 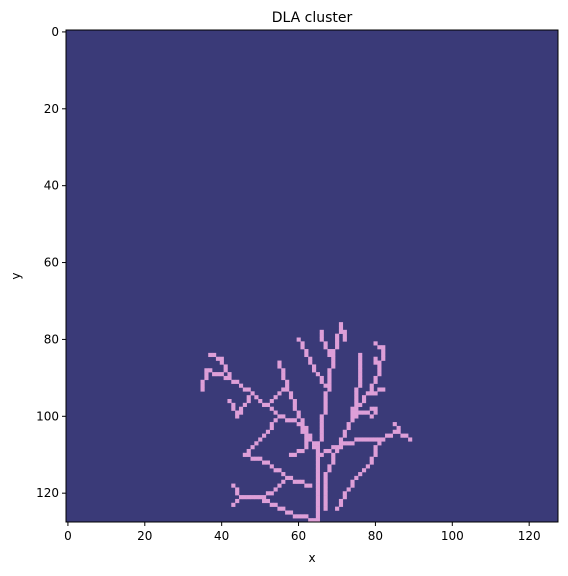 What do you see at coordinates (529, 536) in the screenshot?
I see `x-tick-label: 120` at bounding box center [529, 536].